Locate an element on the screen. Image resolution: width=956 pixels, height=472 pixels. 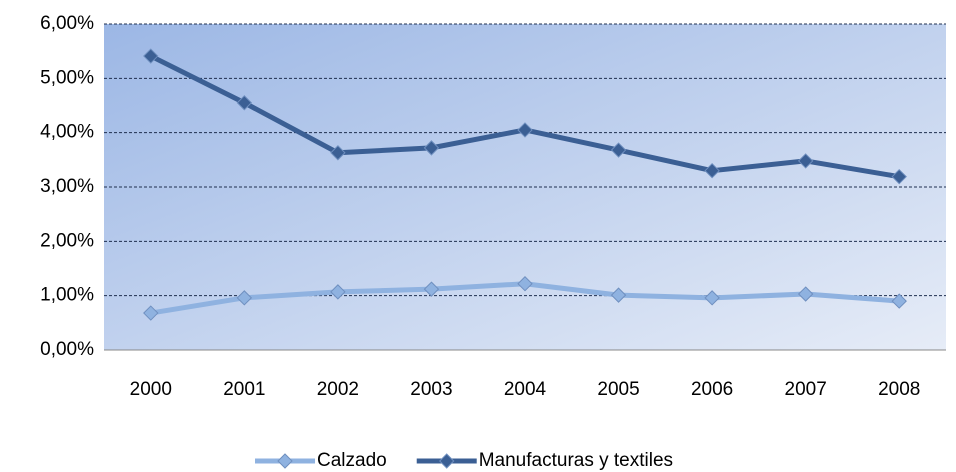
y-tick-label: 1,00% is located at coordinates (67, 295).